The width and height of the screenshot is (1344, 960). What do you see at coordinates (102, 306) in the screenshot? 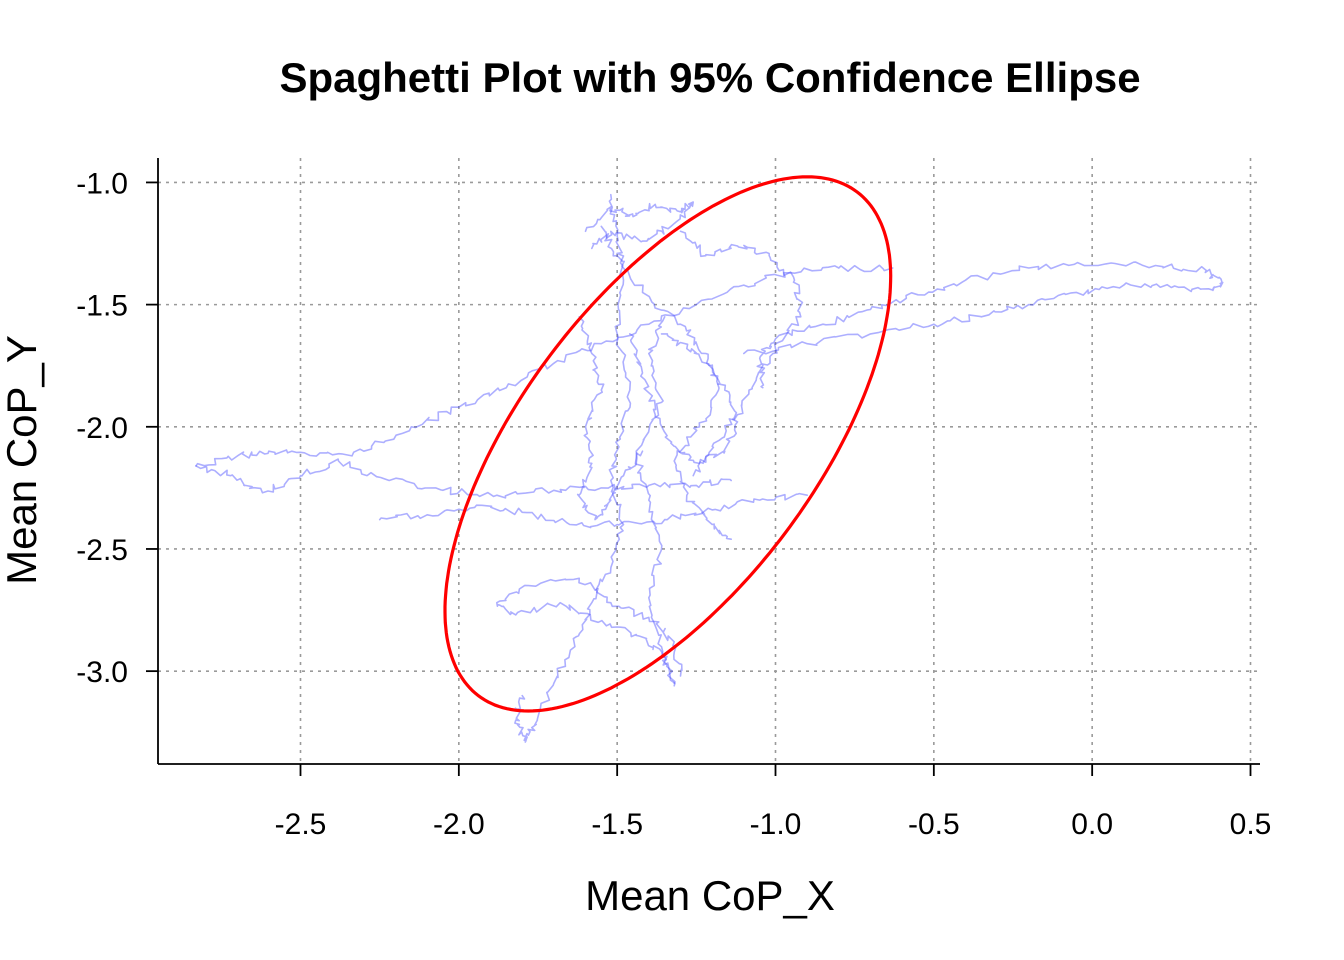
I see `y-tick-label: -1.5` at bounding box center [102, 306].